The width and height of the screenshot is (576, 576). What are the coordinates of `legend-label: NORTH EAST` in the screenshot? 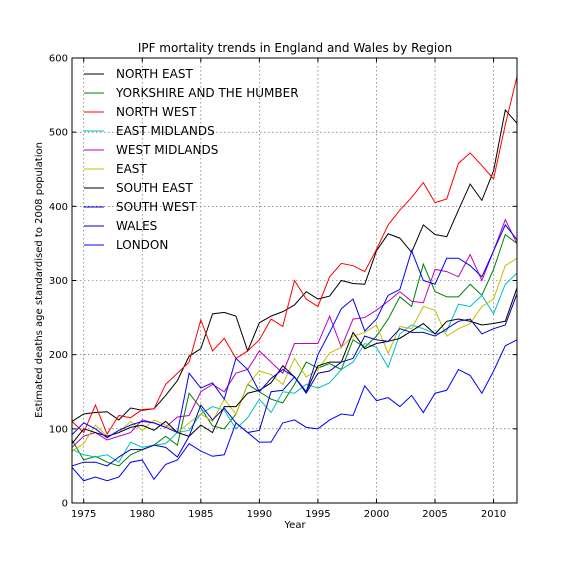 It's located at (154, 74).